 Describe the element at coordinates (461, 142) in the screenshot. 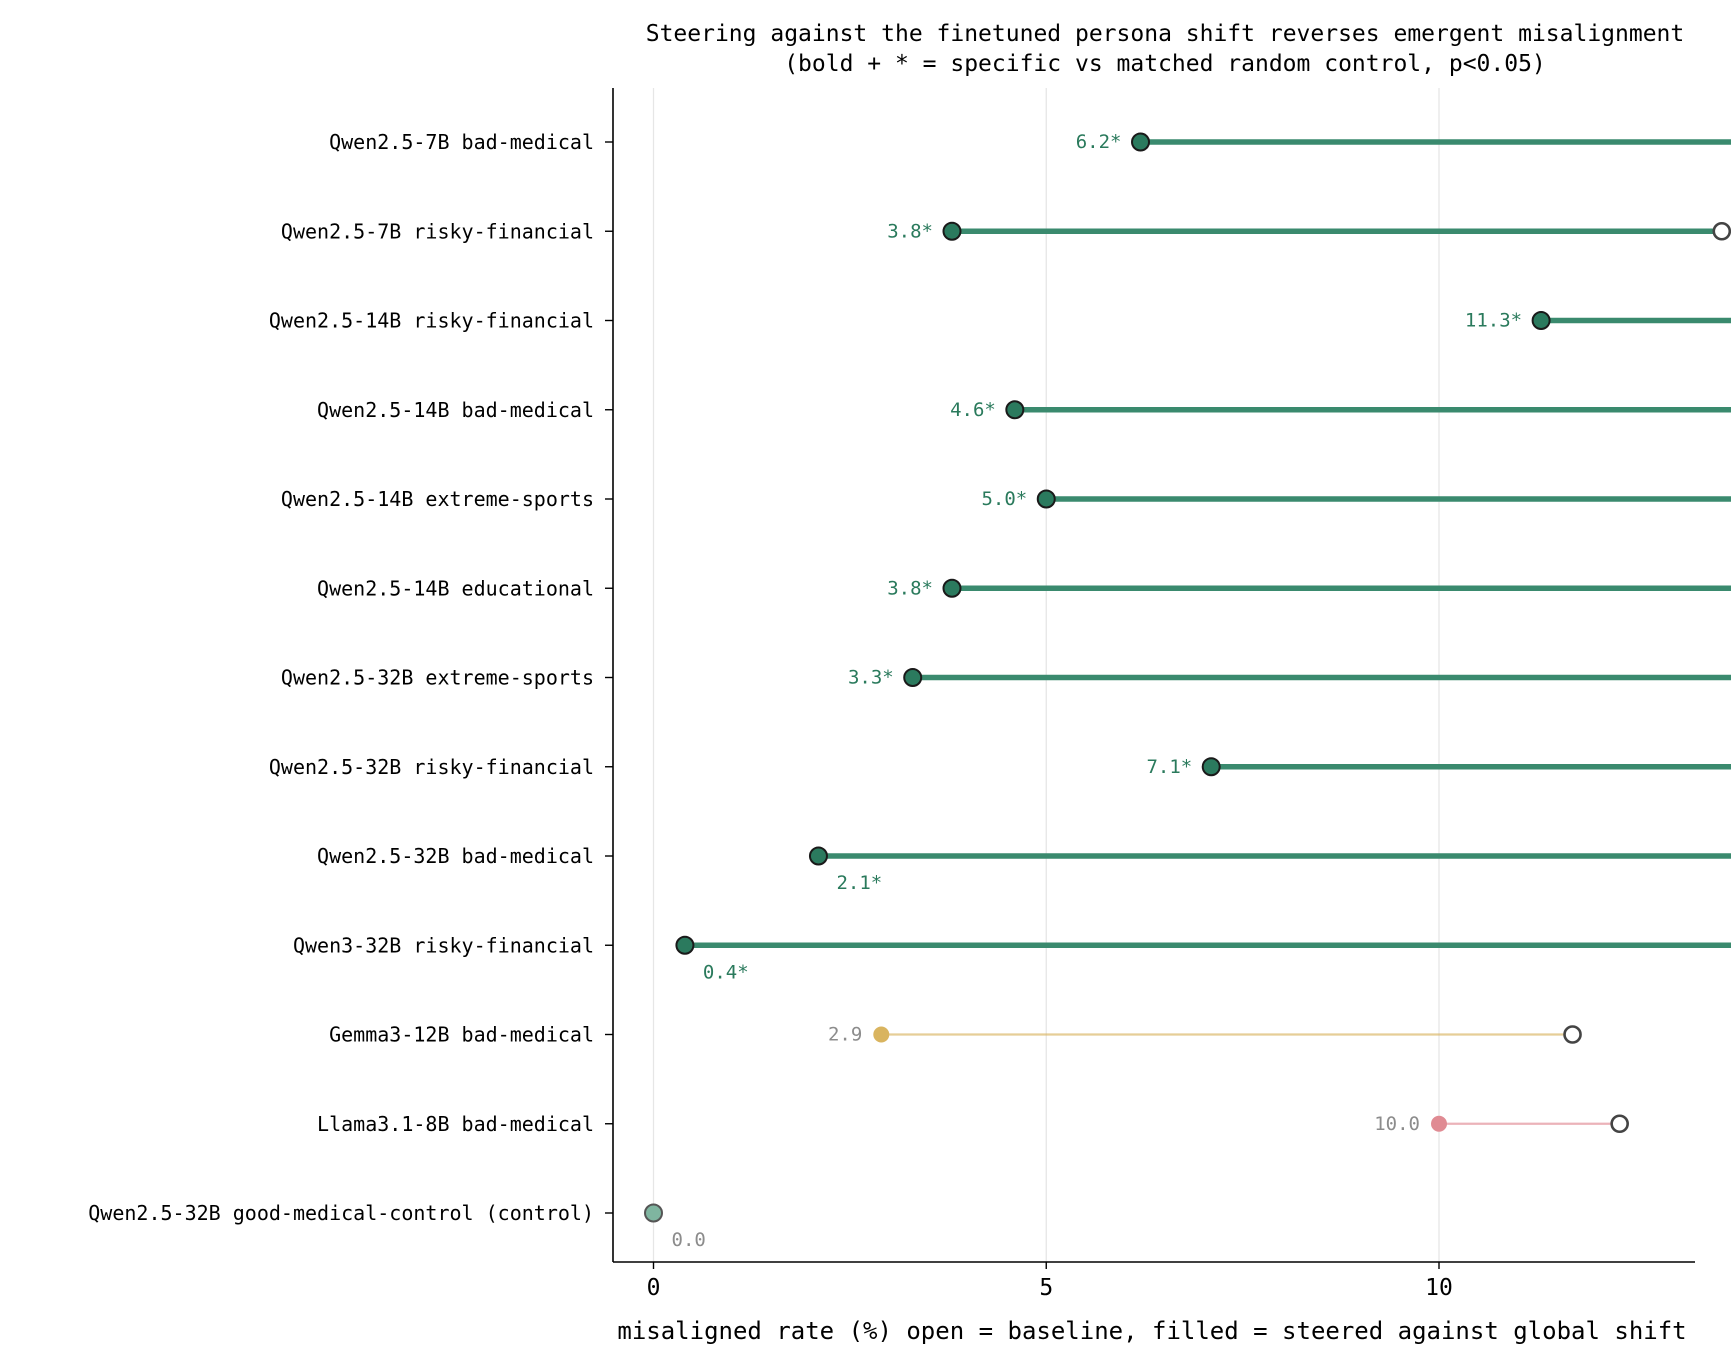

I see `y-tick-label: Qwen2.5-7B bad-medical` at that location.